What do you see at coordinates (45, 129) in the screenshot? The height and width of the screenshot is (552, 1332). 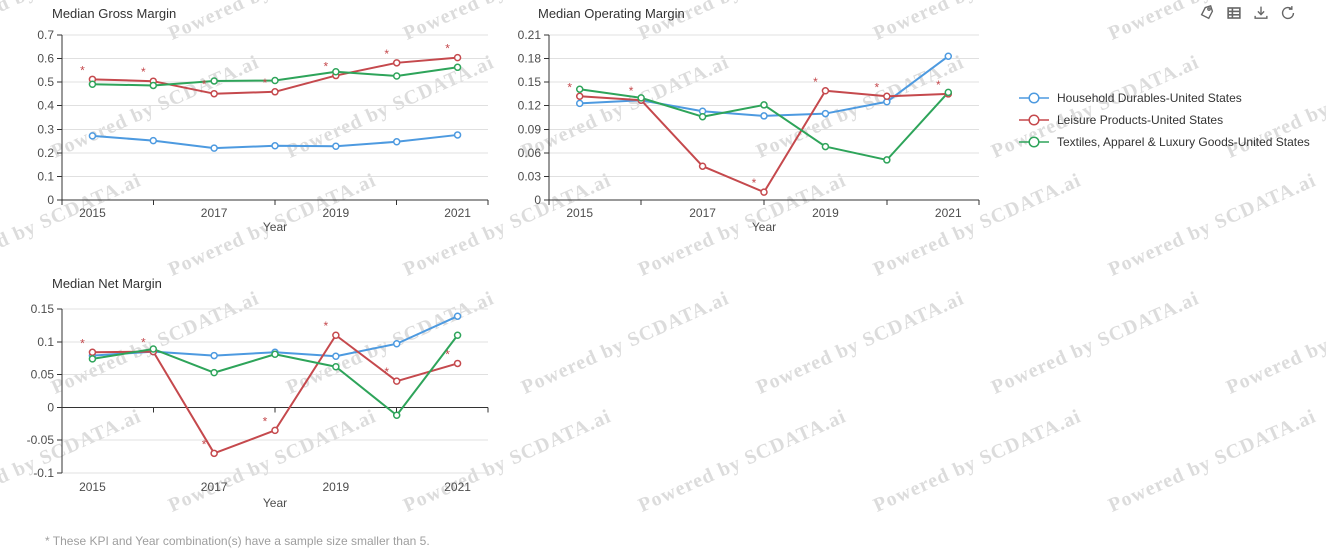 I see `svg-text: 0.3` at bounding box center [45, 129].